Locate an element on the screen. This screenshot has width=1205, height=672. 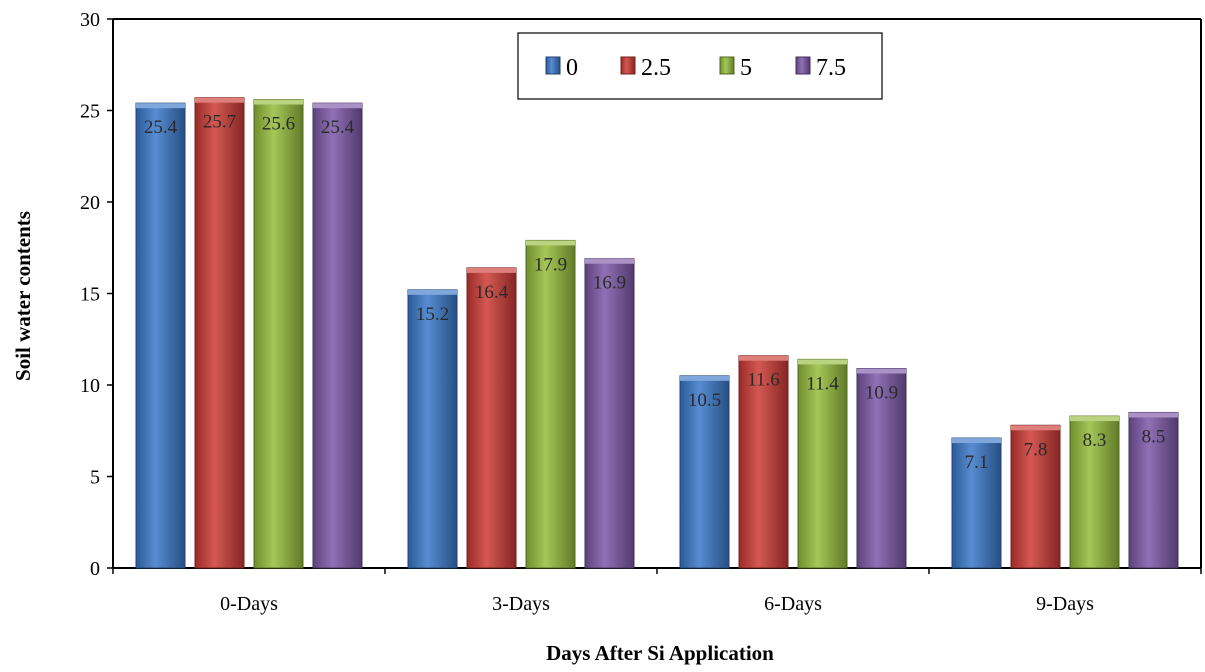
data-label: 16.4 is located at coordinates (492, 292).